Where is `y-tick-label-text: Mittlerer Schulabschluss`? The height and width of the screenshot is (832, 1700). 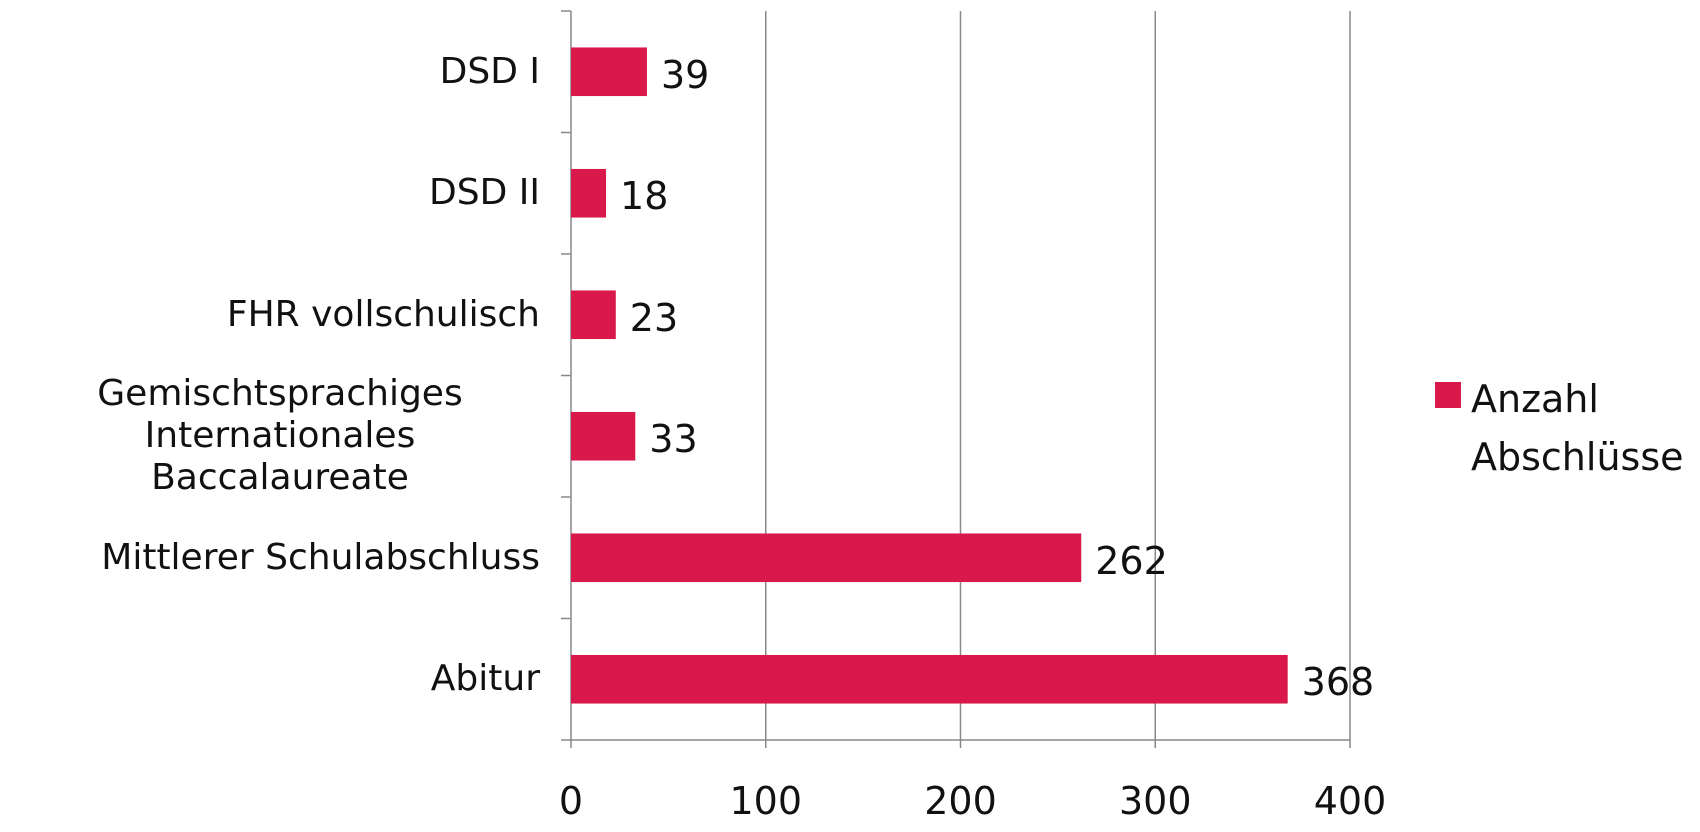 y-tick-label-text: Mittlerer Schulabschluss is located at coordinates (320, 557).